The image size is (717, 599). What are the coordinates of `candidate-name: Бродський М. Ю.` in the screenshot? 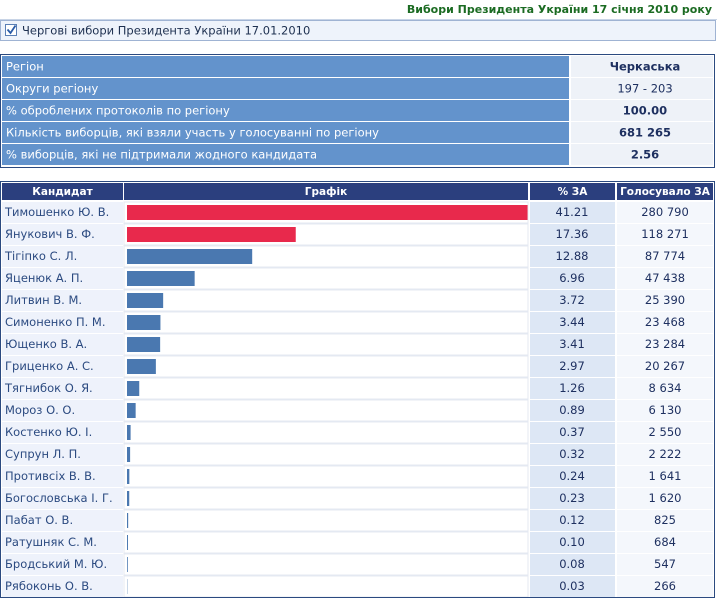 It's located at (56, 564).